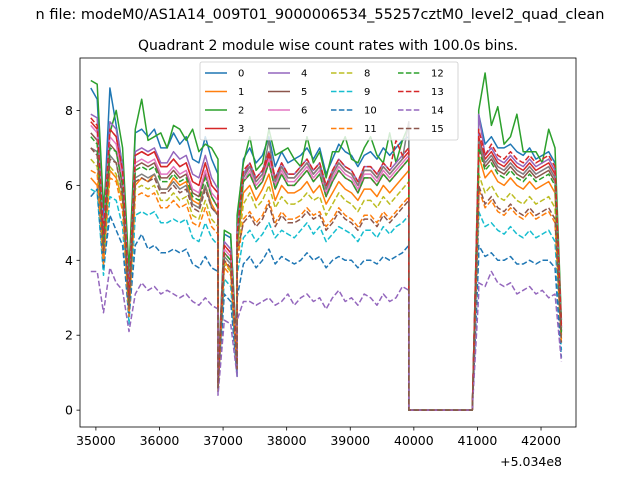  What do you see at coordinates (350, 440) in the screenshot?
I see `x-tick-label: 39000` at bounding box center [350, 440].